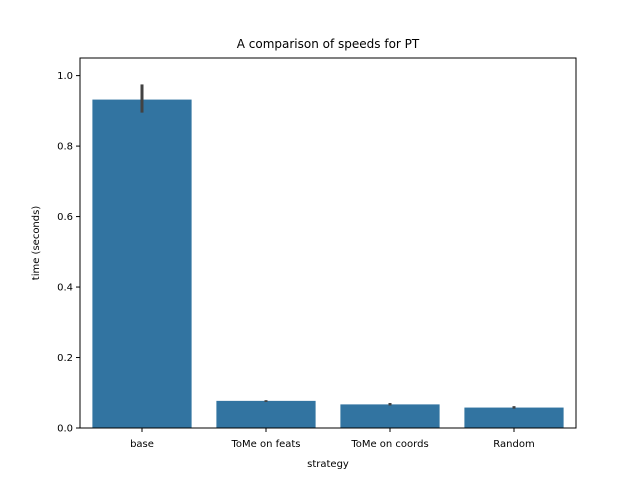  Describe the element at coordinates (65, 217) in the screenshot. I see `y-tick-label-3: 0.6` at that location.